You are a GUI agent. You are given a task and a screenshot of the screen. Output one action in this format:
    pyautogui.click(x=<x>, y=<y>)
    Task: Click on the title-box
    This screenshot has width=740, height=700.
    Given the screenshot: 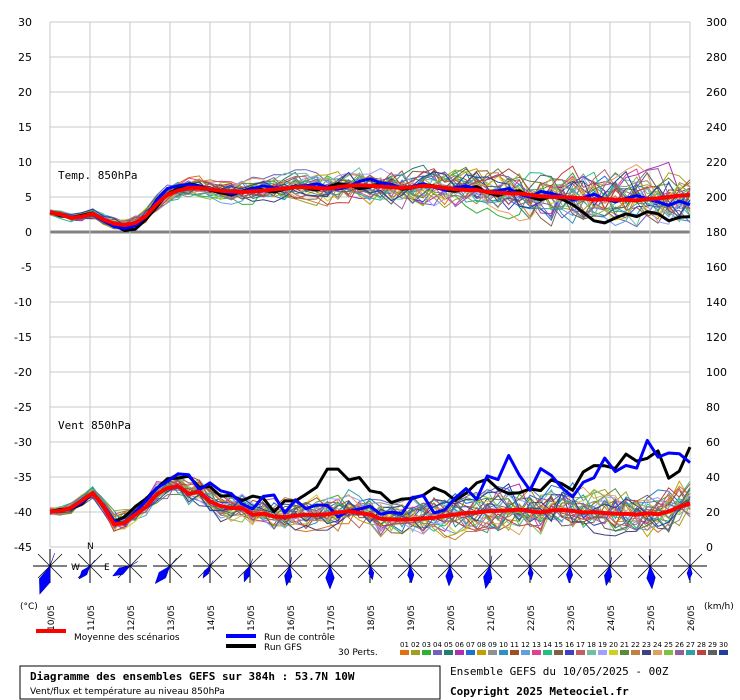 What is the action you would take?
    pyautogui.click(x=230, y=682)
    